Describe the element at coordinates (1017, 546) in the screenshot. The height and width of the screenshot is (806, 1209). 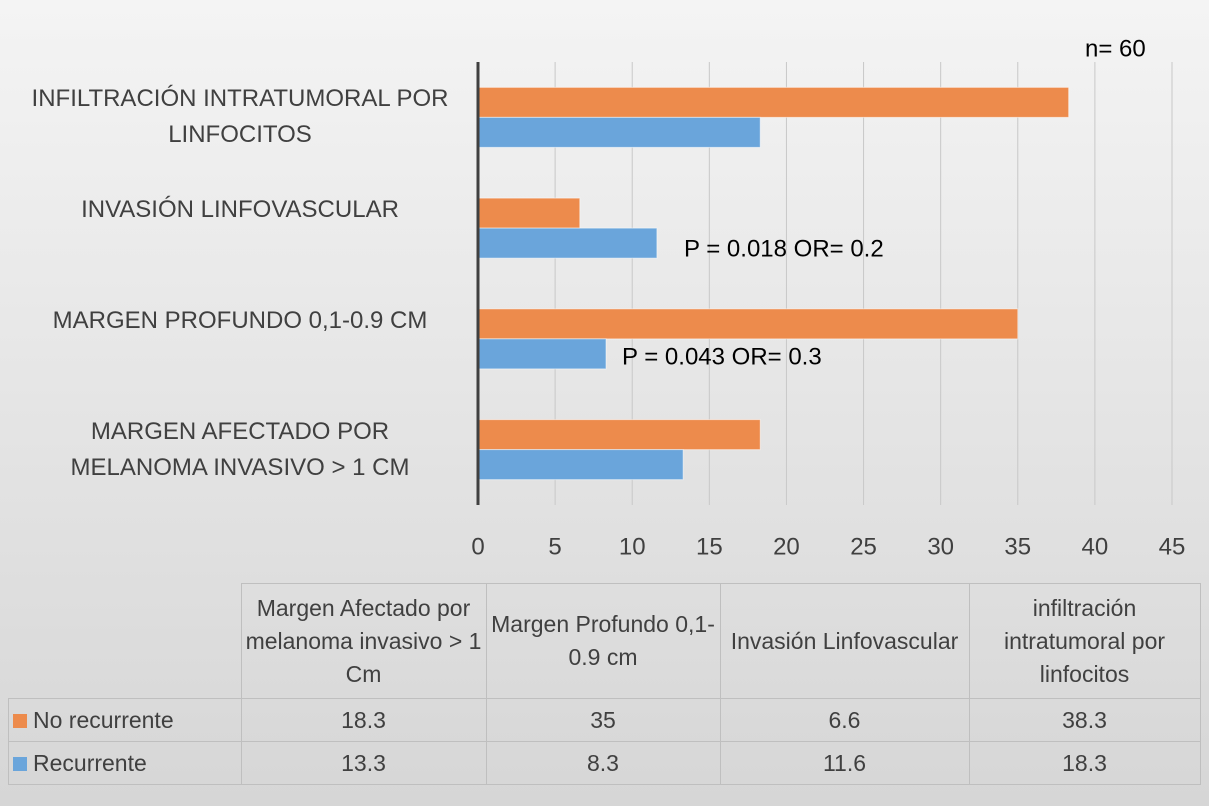
I see `x-tick-label: 35` at that location.